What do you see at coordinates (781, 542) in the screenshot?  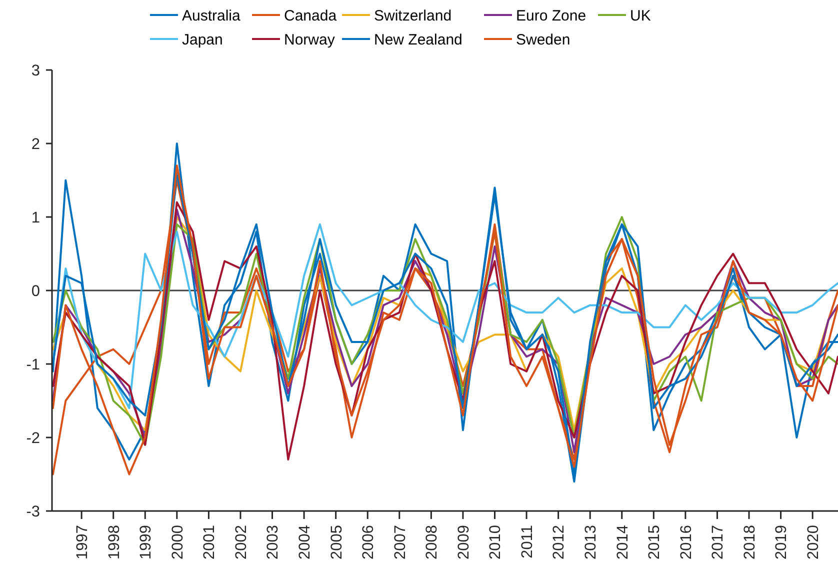 I see `x-tick-label: 2019` at bounding box center [781, 542].